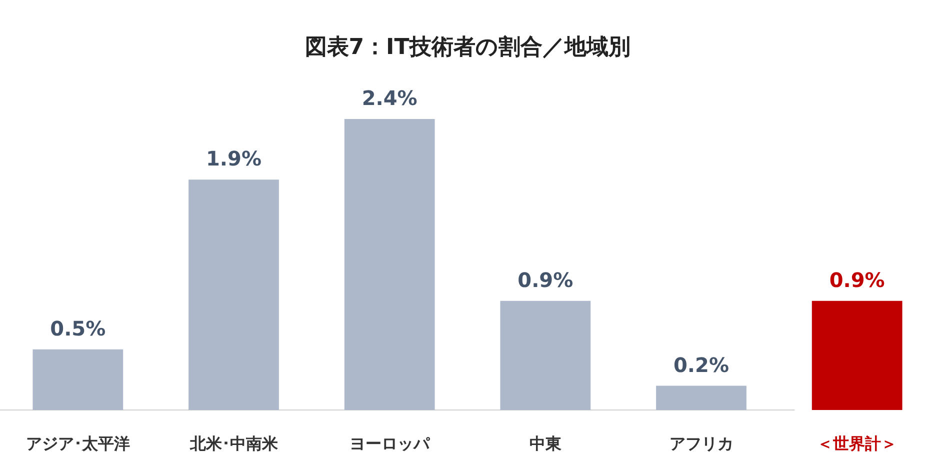 This screenshot has height=473, width=935. Describe the element at coordinates (390, 443) in the screenshot. I see `x-tick-label: ヨーロッパ` at that location.